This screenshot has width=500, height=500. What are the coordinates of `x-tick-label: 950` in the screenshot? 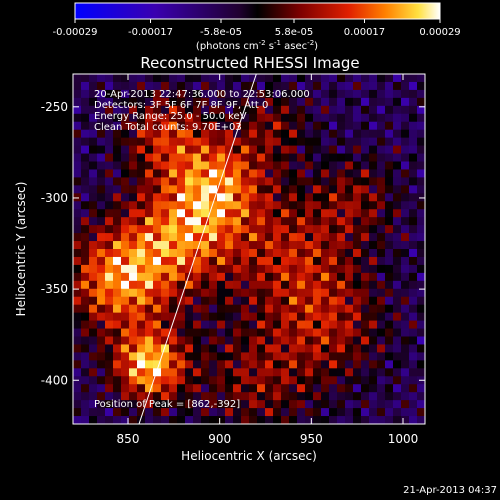 It's located at (311, 439).